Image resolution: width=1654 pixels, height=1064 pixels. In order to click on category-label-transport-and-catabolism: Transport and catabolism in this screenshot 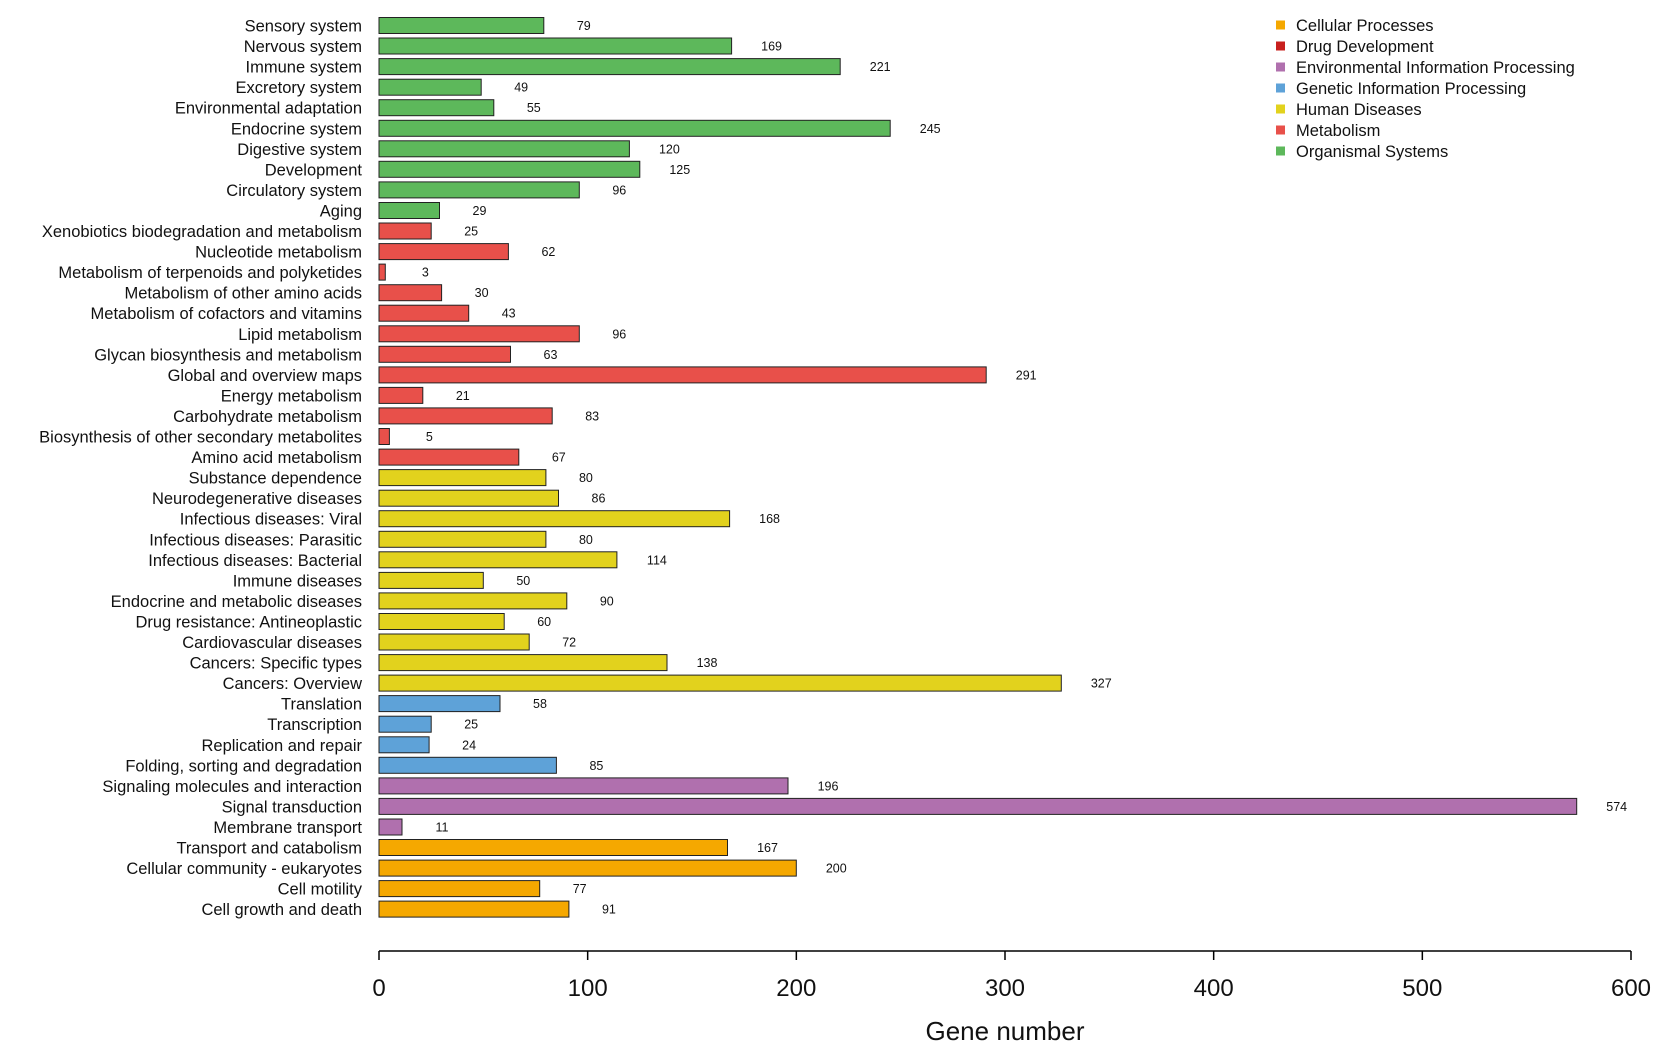, I will do `click(269, 849)`.